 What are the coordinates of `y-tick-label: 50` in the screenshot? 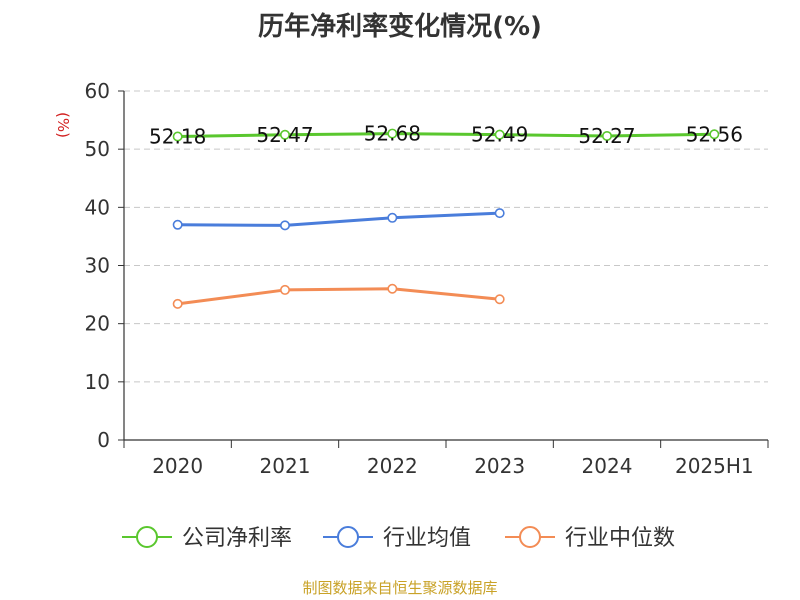 It's located at (97, 149).